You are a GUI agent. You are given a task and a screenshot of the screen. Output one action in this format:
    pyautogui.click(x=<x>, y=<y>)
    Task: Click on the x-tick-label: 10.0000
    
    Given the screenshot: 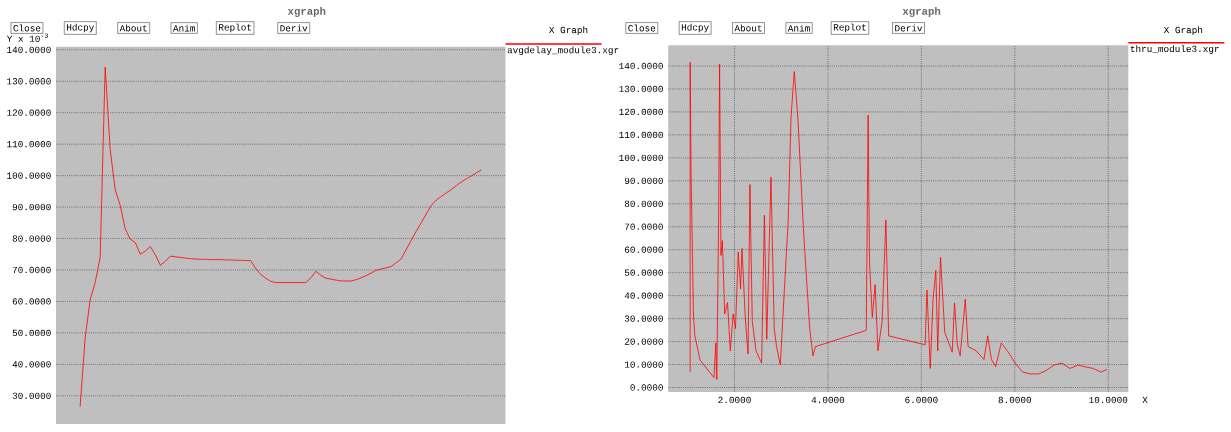 What is the action you would take?
    pyautogui.click(x=1108, y=400)
    